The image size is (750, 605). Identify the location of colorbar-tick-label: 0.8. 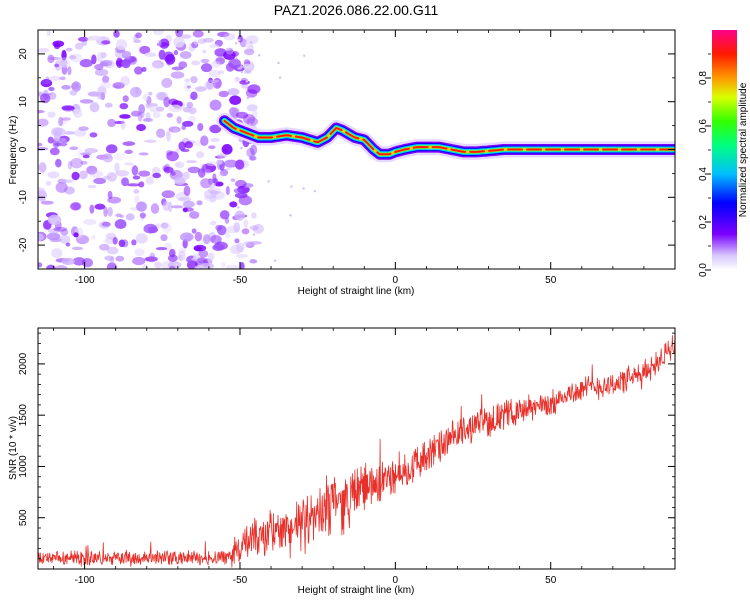
(703, 78).